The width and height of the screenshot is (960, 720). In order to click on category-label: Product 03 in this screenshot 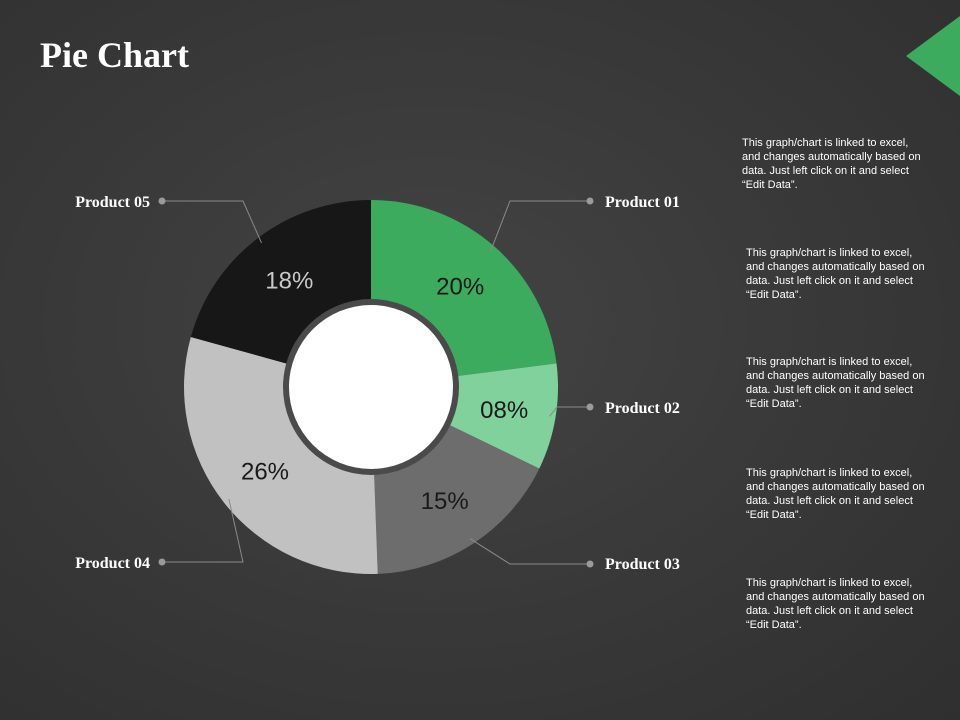, I will do `click(642, 564)`.